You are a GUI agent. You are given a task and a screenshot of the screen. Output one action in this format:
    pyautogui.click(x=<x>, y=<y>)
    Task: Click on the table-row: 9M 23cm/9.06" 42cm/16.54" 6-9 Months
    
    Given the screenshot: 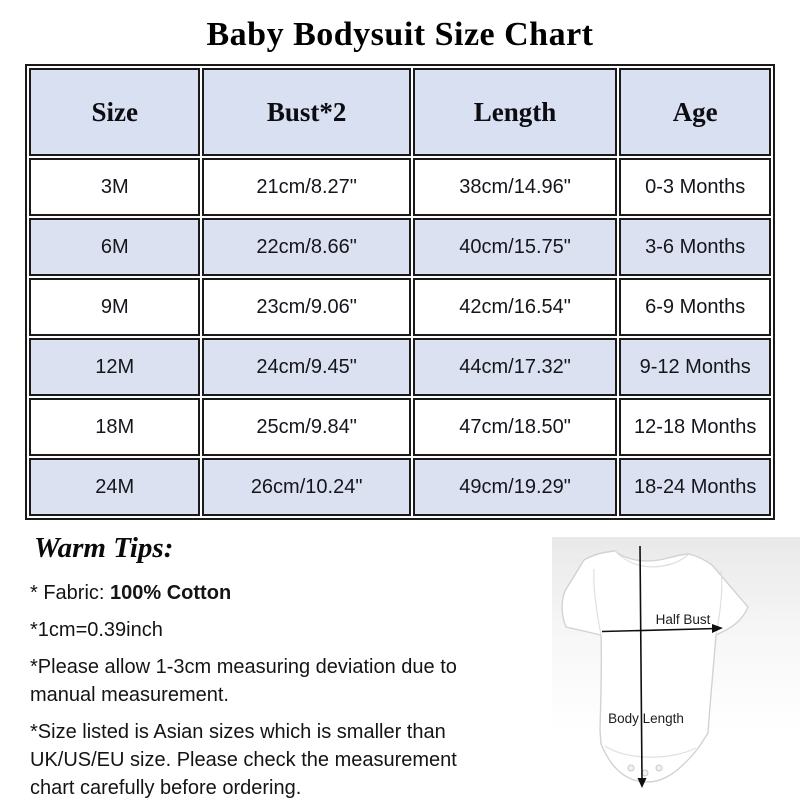 What is the action you would take?
    pyautogui.click(x=400, y=307)
    